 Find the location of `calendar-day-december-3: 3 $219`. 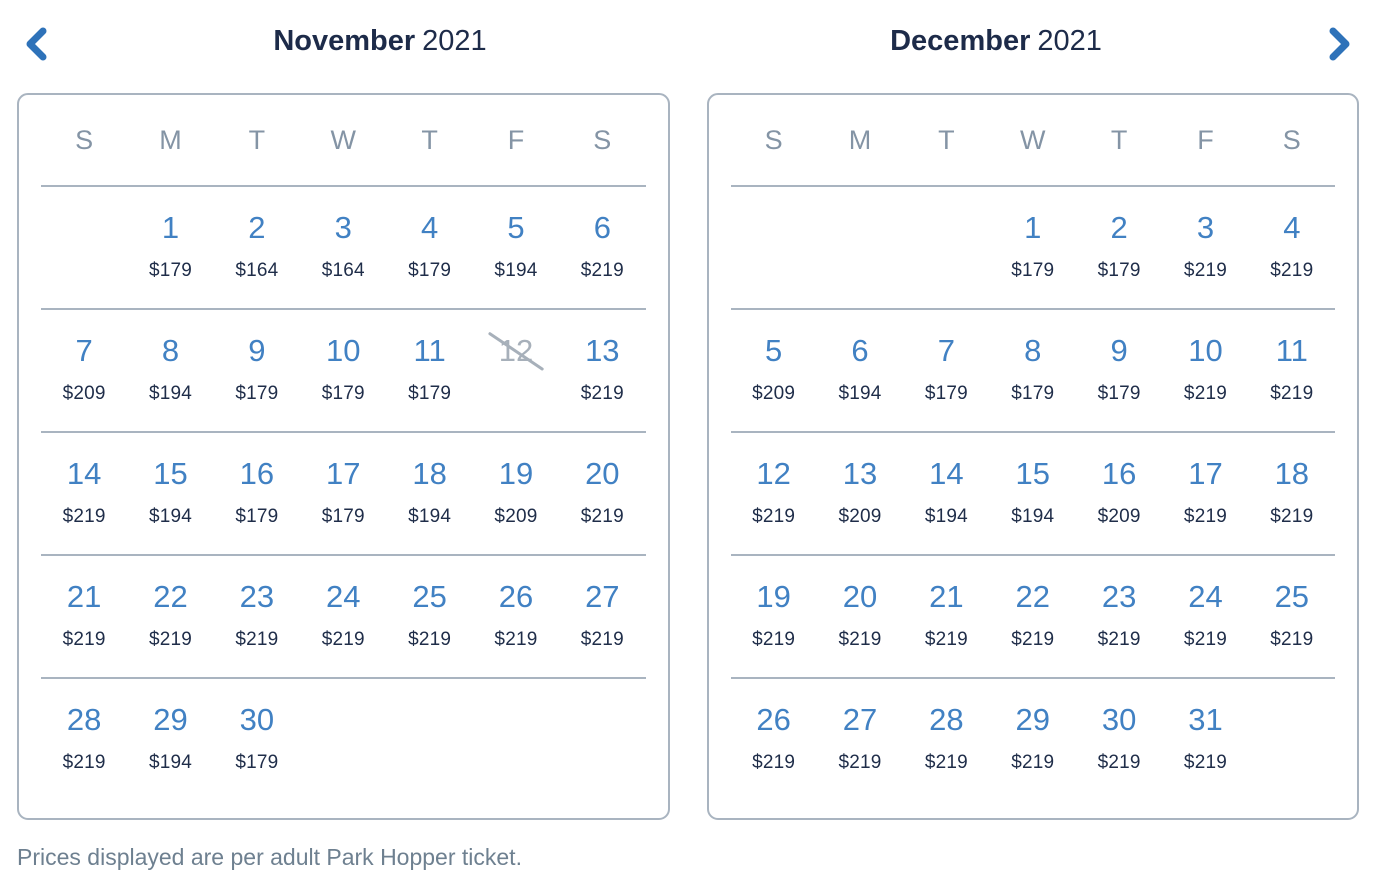

calendar-day-december-3: 3 $219 is located at coordinates (1205, 247).